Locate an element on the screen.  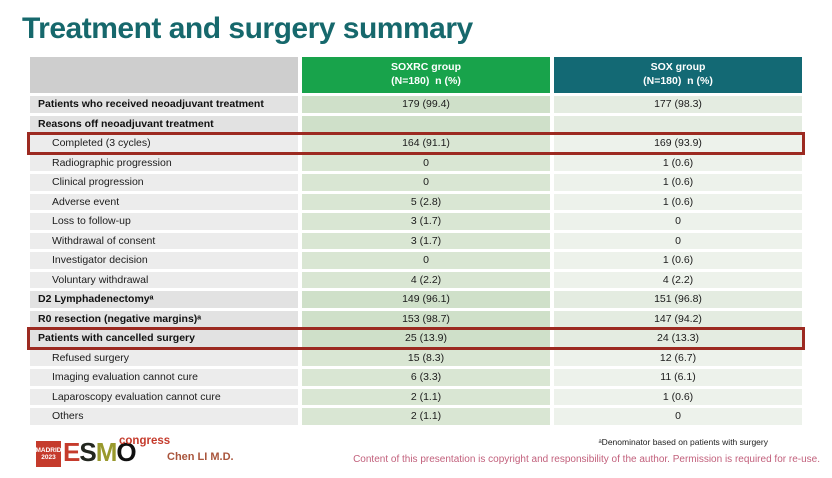
table-row: Adverse event 5 (2.8) 1 (0.6) is located at coordinates (416, 201).